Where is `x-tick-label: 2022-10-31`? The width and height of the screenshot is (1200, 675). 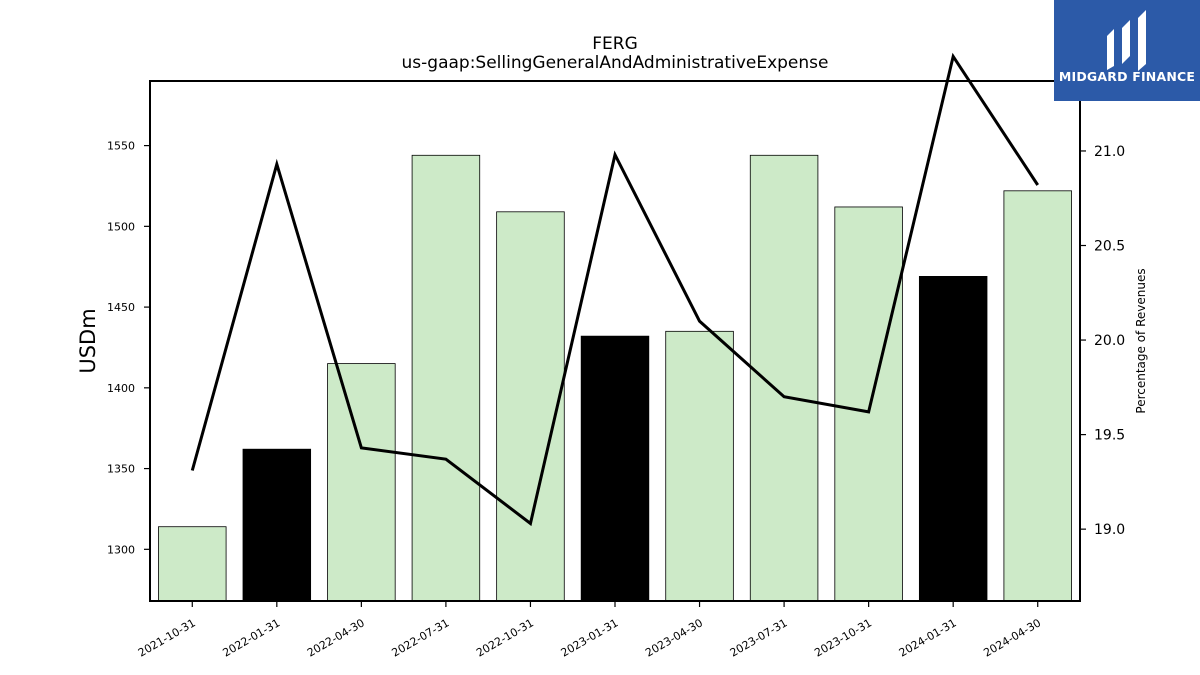
x-tick-label: 2022-10-31 is located at coordinates (505, 637).